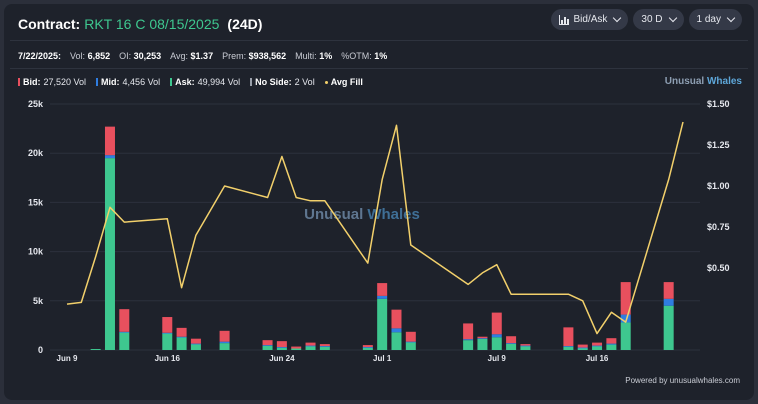 The image size is (758, 404). I want to click on header-title: Contract: RKT 16 C 08/15/2025 (24D), so click(140, 24).